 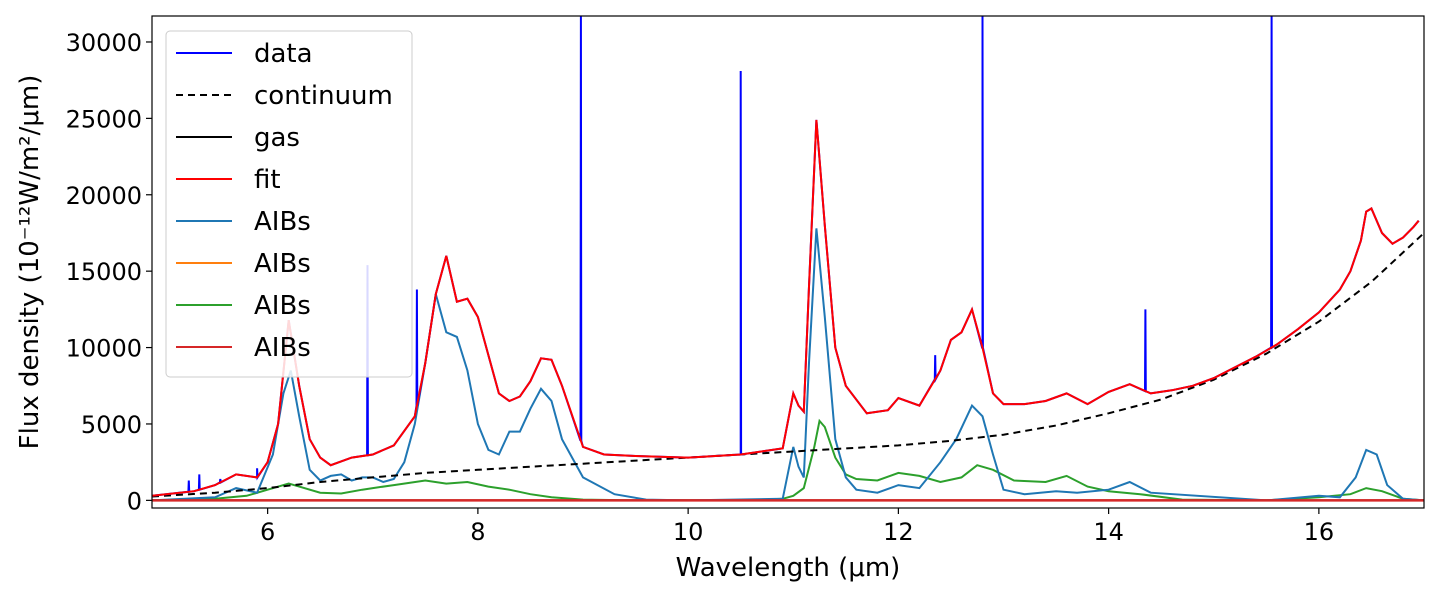 I want to click on y-tick-label: 15000, so click(x=104, y=272).